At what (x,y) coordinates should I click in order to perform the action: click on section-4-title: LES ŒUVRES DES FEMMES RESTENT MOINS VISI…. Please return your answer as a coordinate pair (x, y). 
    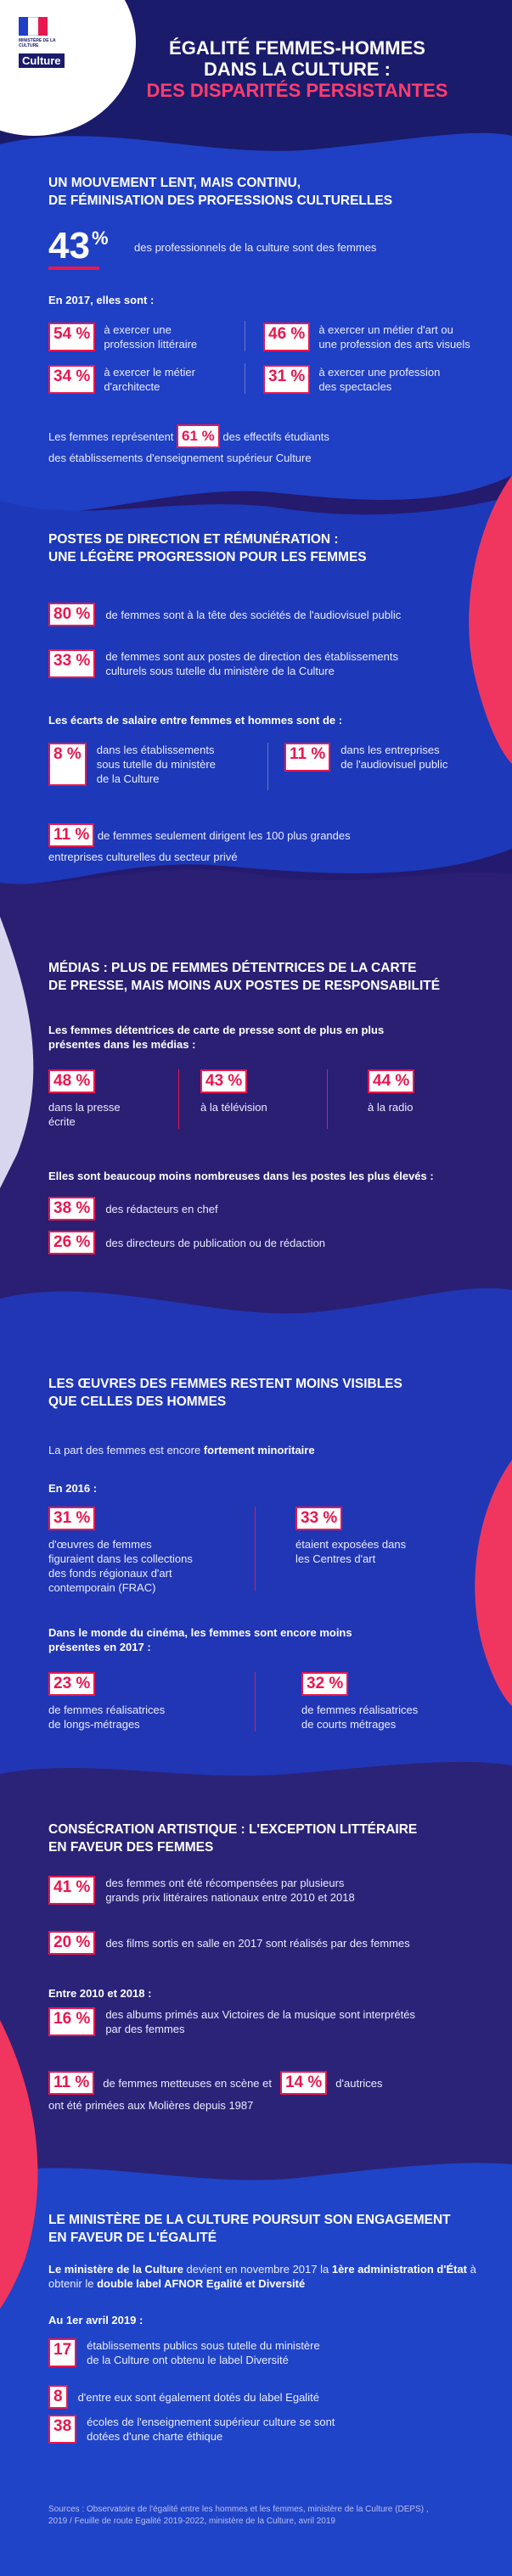
    Looking at the image, I should click on (225, 1393).